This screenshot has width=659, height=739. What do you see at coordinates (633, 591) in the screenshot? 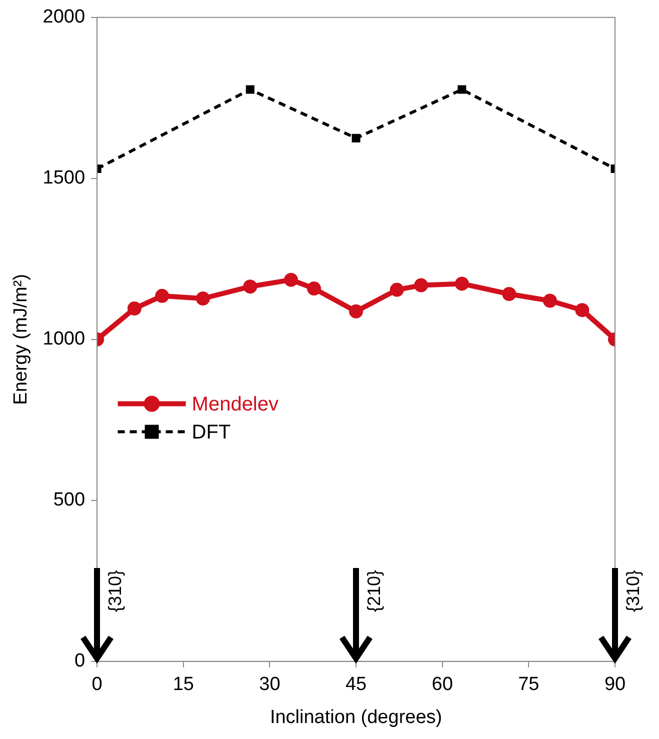
I see `text: {310}` at bounding box center [633, 591].